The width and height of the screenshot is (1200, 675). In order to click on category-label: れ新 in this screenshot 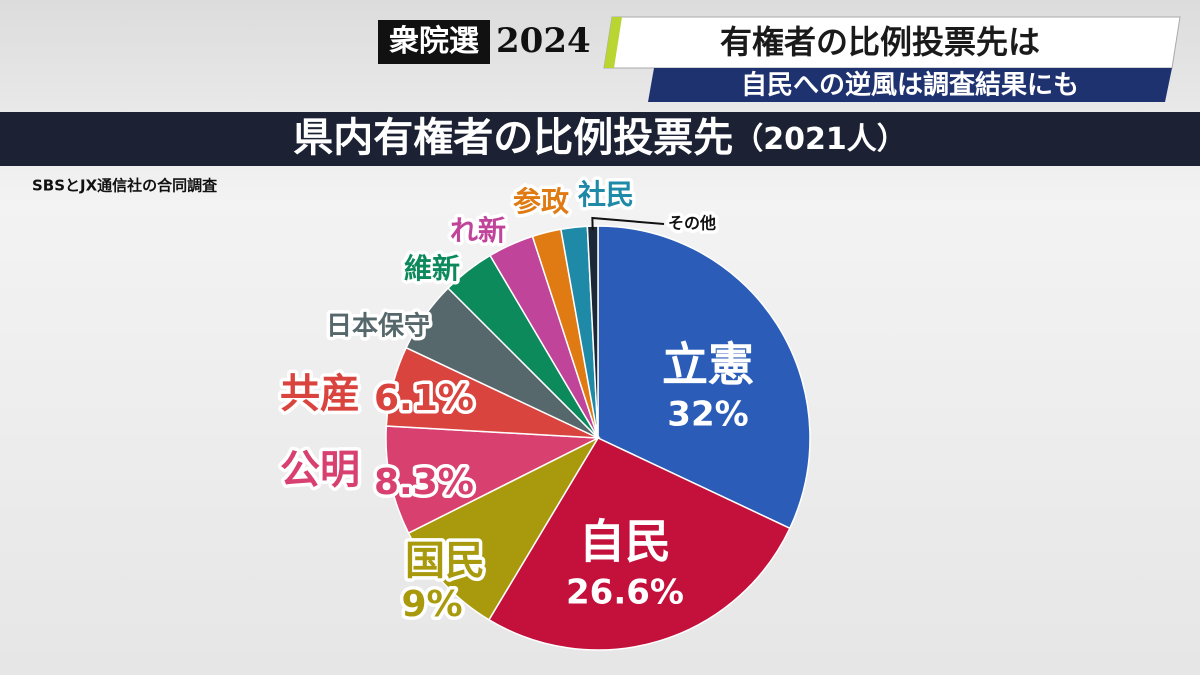, I will do `click(478, 230)`.